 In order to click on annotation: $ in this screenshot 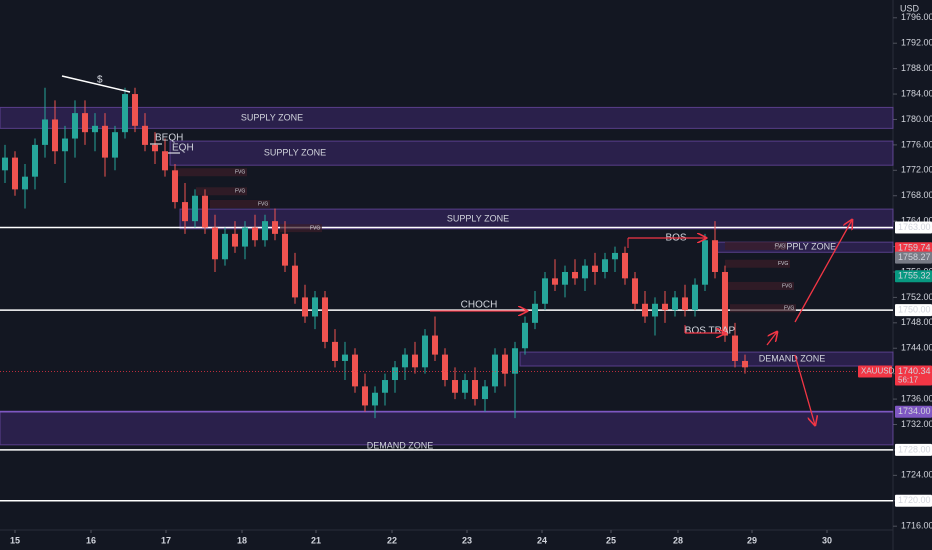, I will do `click(100, 80)`.